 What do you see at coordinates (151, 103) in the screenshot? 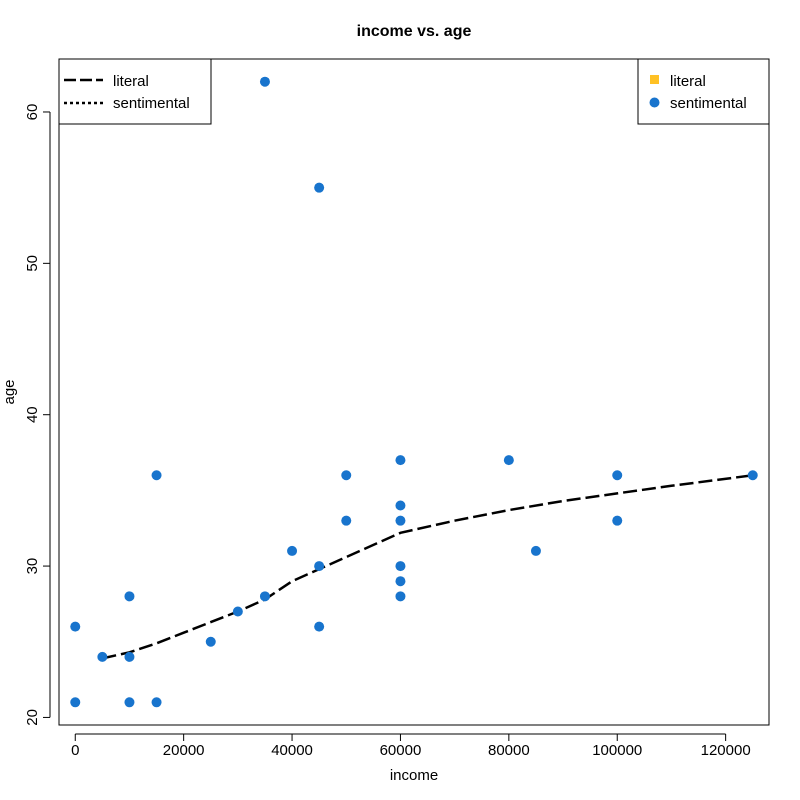
I see `legend-line-sentimental-label: sentimental` at bounding box center [151, 103].